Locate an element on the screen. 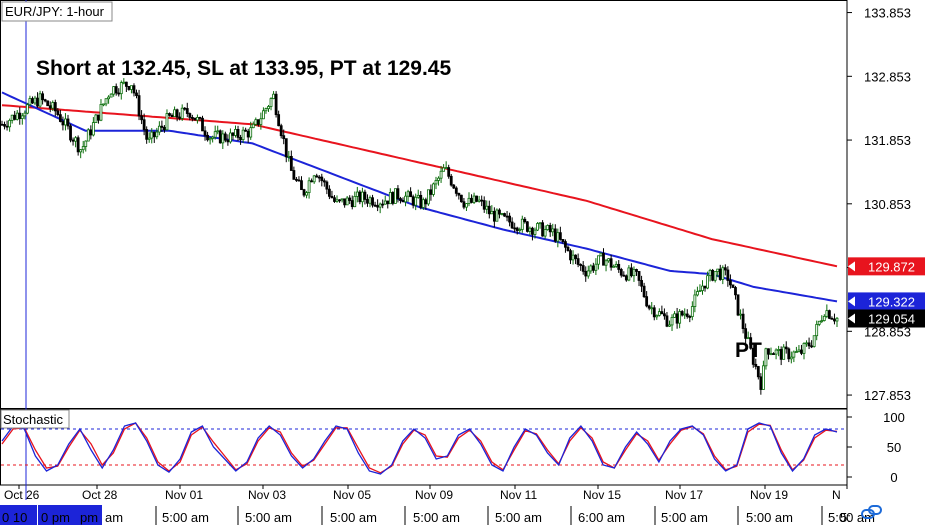  link-icon is located at coordinates (871, 512).